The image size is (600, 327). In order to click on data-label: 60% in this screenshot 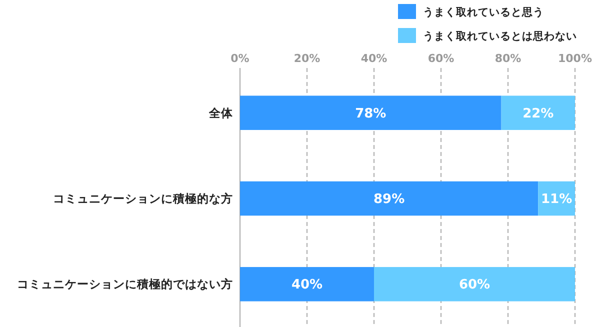, I will do `click(474, 285)`.